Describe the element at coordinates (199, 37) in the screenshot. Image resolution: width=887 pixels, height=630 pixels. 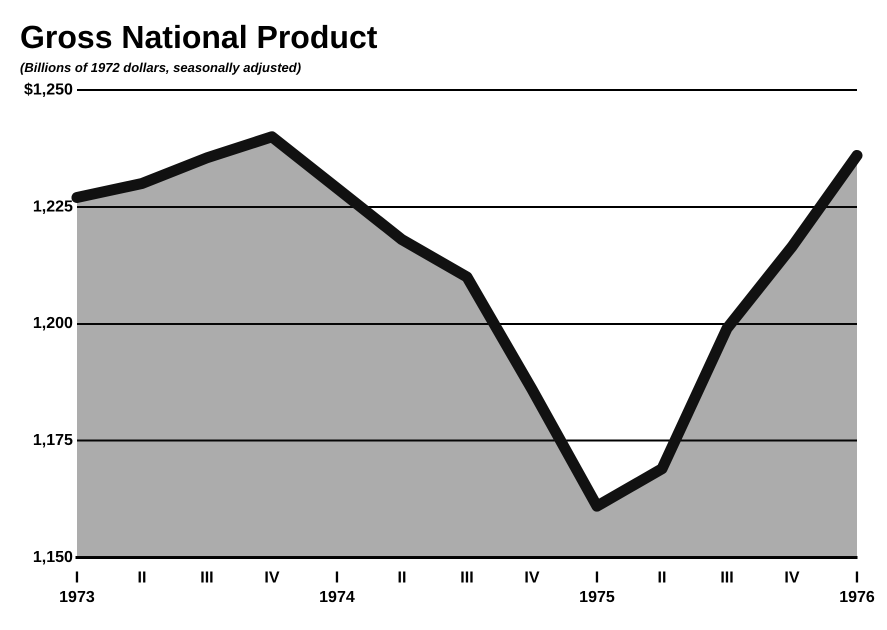
I see `chart-title: Gross National Product` at that location.